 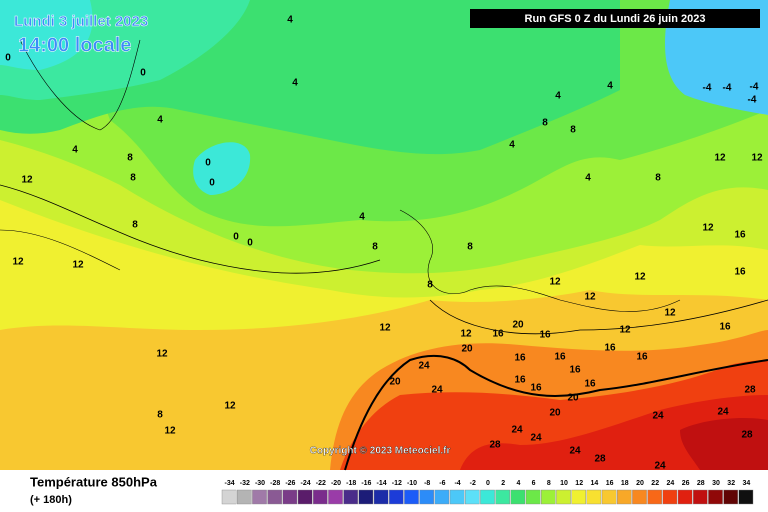 What do you see at coordinates (473, 483) in the screenshot?
I see `scale-label: -2` at bounding box center [473, 483].